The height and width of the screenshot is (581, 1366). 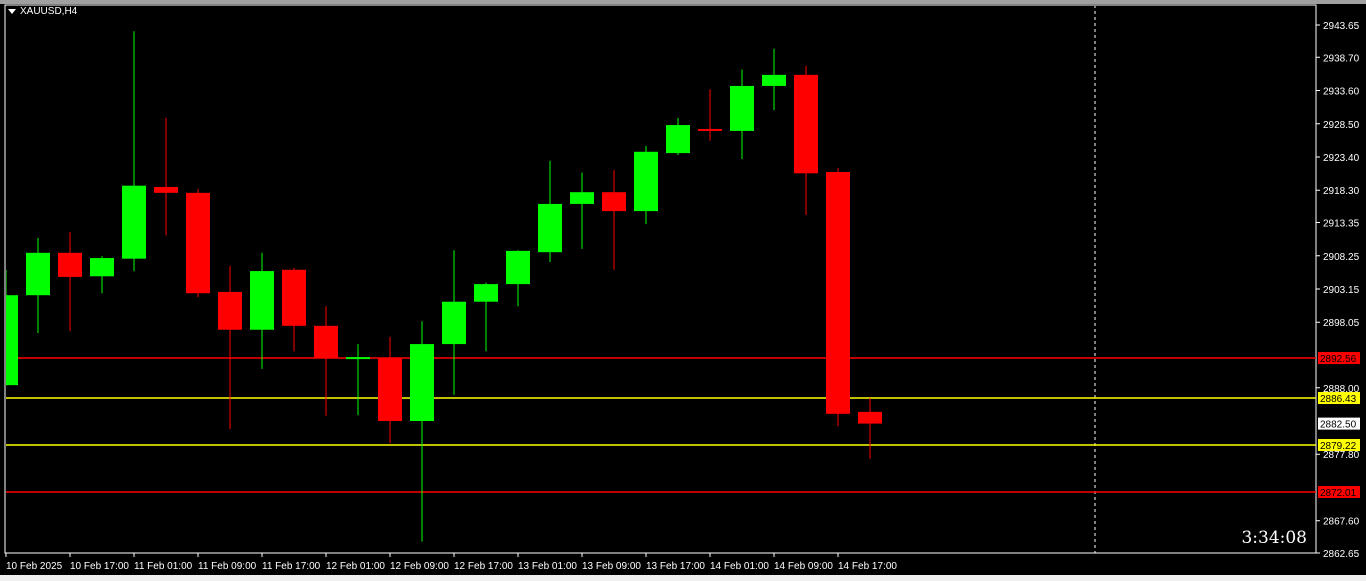 What do you see at coordinates (1341, 257) in the screenshot?
I see `y-tick-label: 2908.25` at bounding box center [1341, 257].